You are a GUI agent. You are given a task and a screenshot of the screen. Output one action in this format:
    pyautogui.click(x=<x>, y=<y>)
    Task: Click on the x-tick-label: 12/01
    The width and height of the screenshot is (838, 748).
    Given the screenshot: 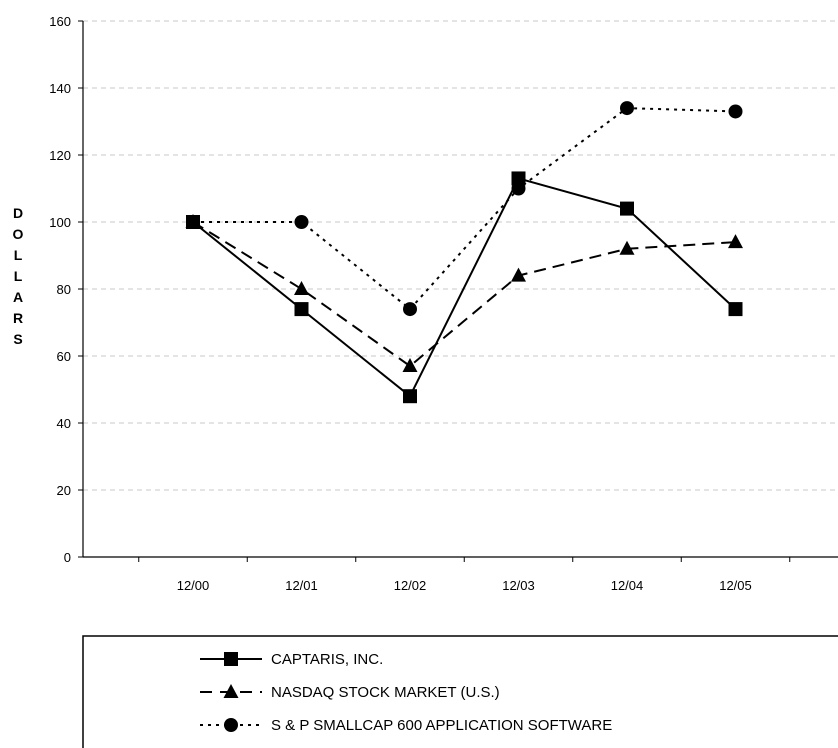 What is the action you would take?
    pyautogui.click(x=301, y=585)
    